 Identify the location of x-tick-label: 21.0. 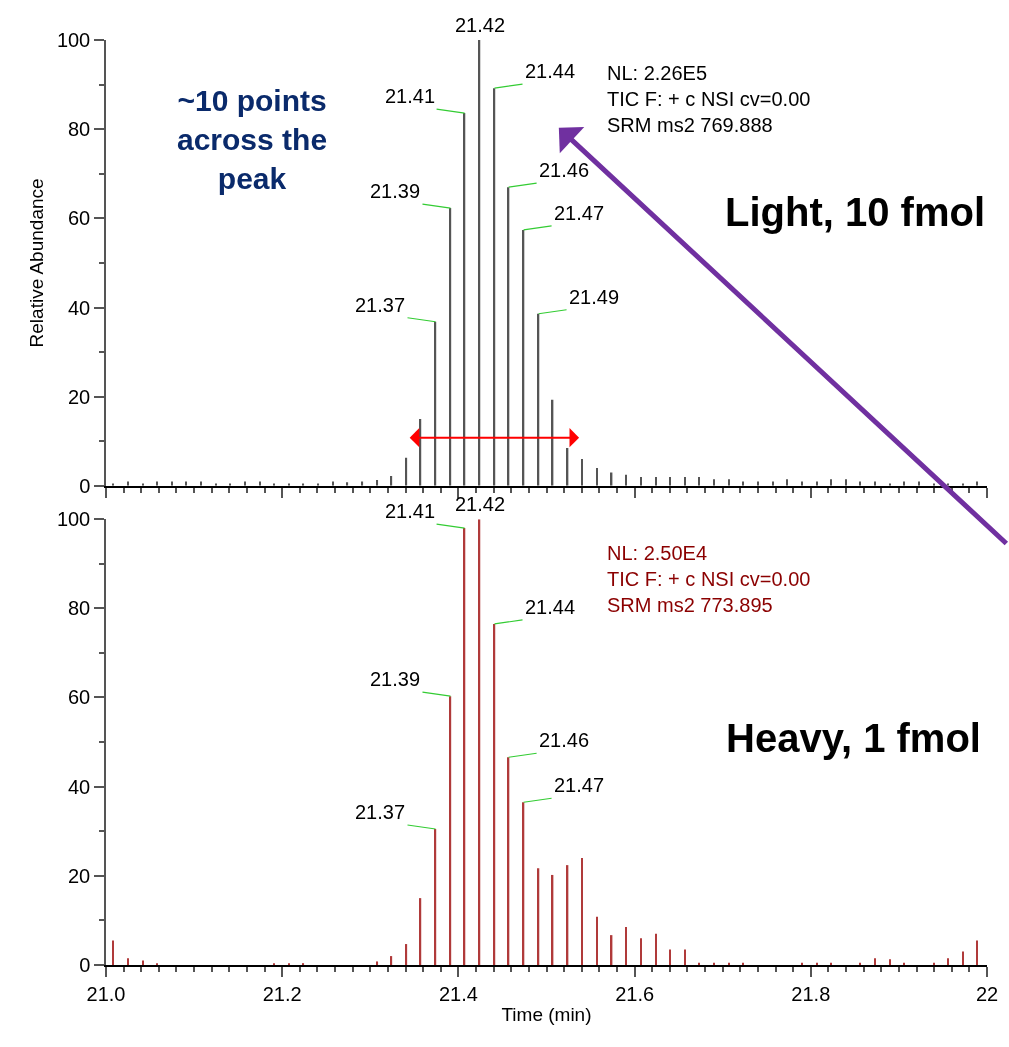
(106, 994).